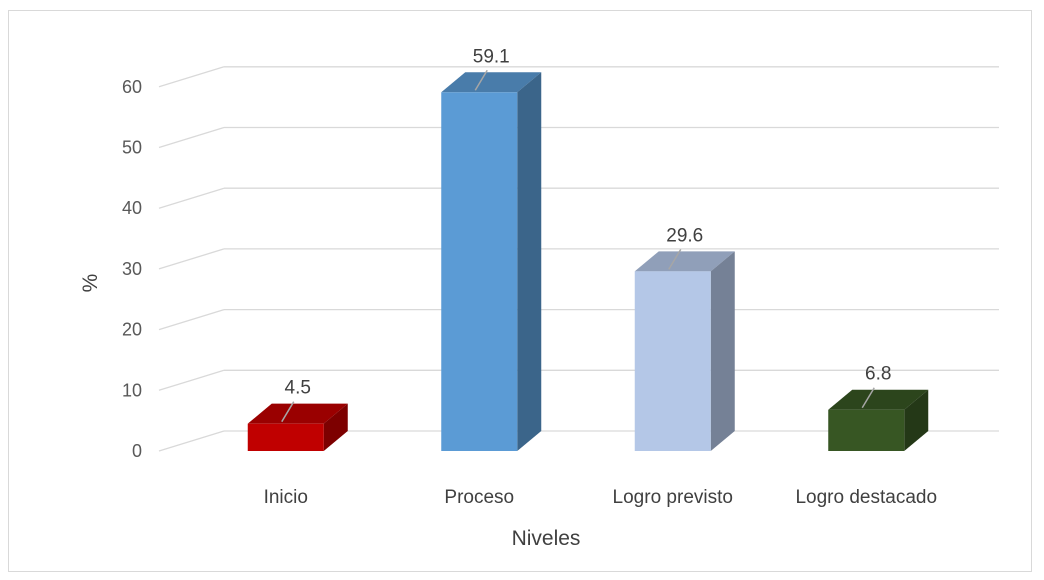  Describe the element at coordinates (479, 497) in the screenshot. I see `x-category-label: Proceso` at that location.